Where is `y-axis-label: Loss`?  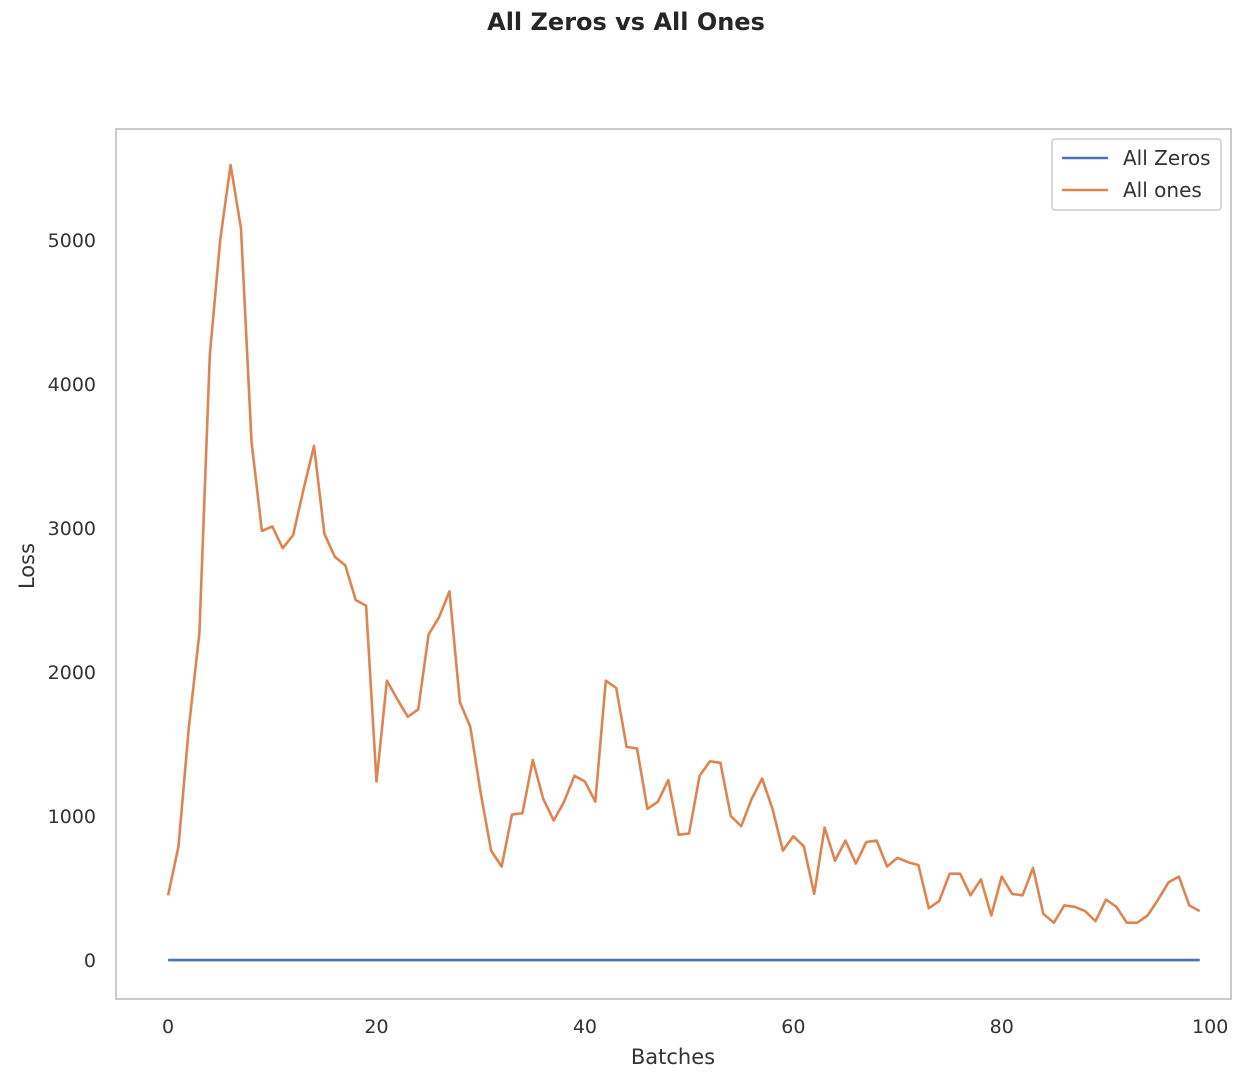
y-axis-label: Loss is located at coordinates (27, 566).